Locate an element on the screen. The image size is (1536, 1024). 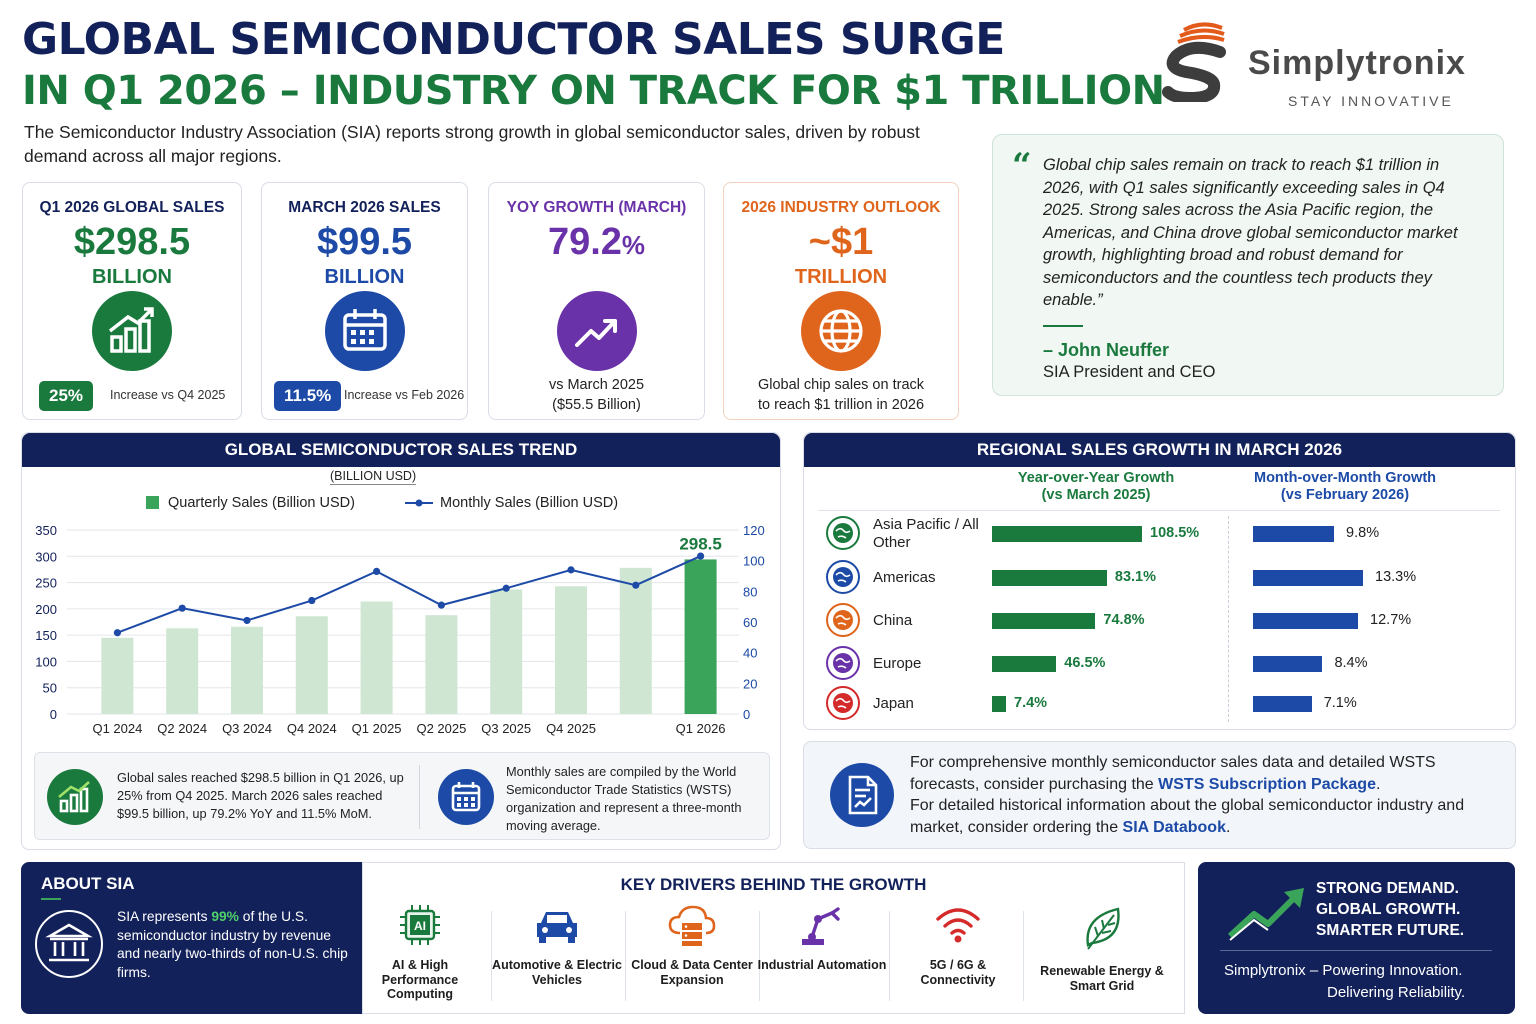
driver-renewable: Renewable Energy & Smart Grid is located at coordinates (1102, 948).